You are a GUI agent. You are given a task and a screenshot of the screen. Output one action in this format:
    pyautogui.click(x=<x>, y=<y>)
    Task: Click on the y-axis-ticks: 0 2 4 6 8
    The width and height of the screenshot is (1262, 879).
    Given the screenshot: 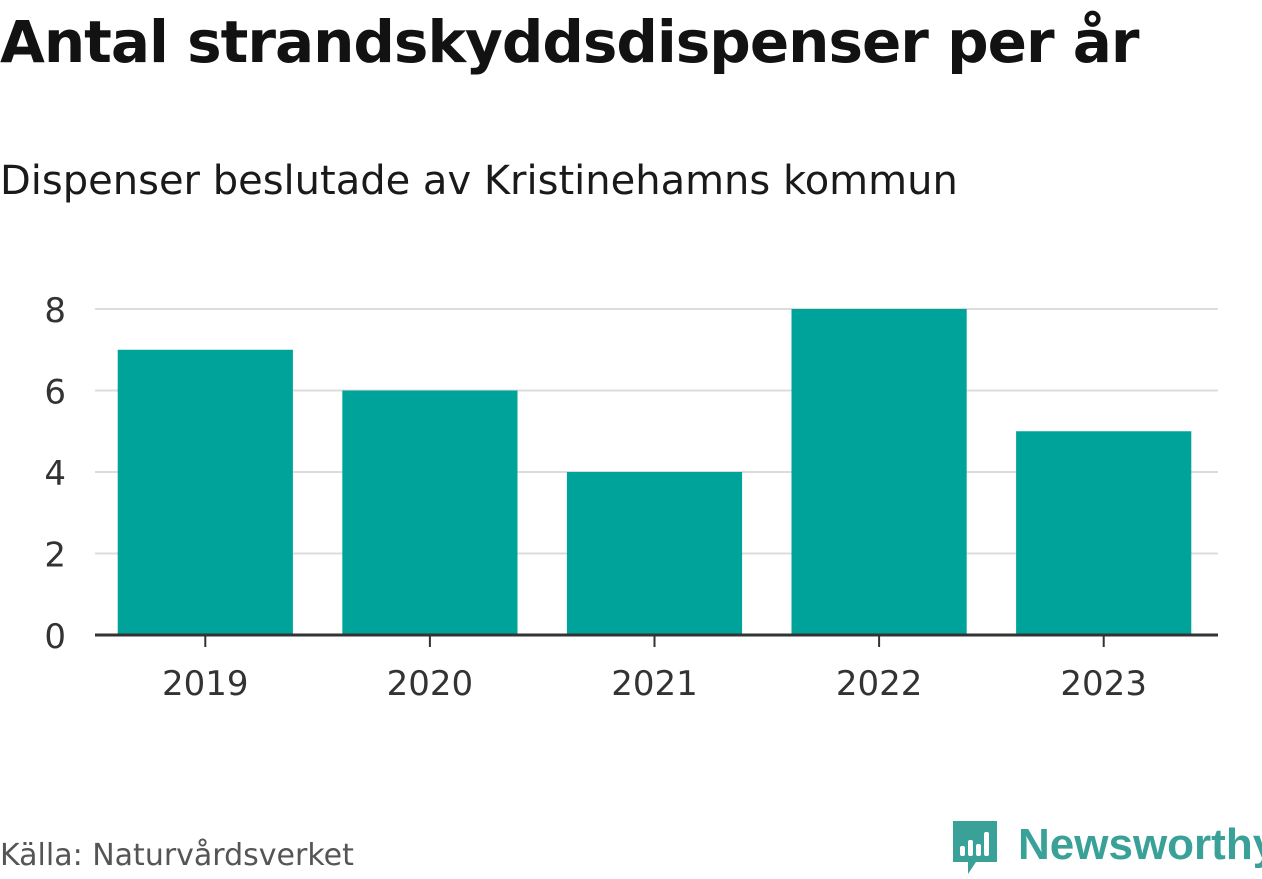 What is the action you would take?
    pyautogui.click(x=55, y=474)
    